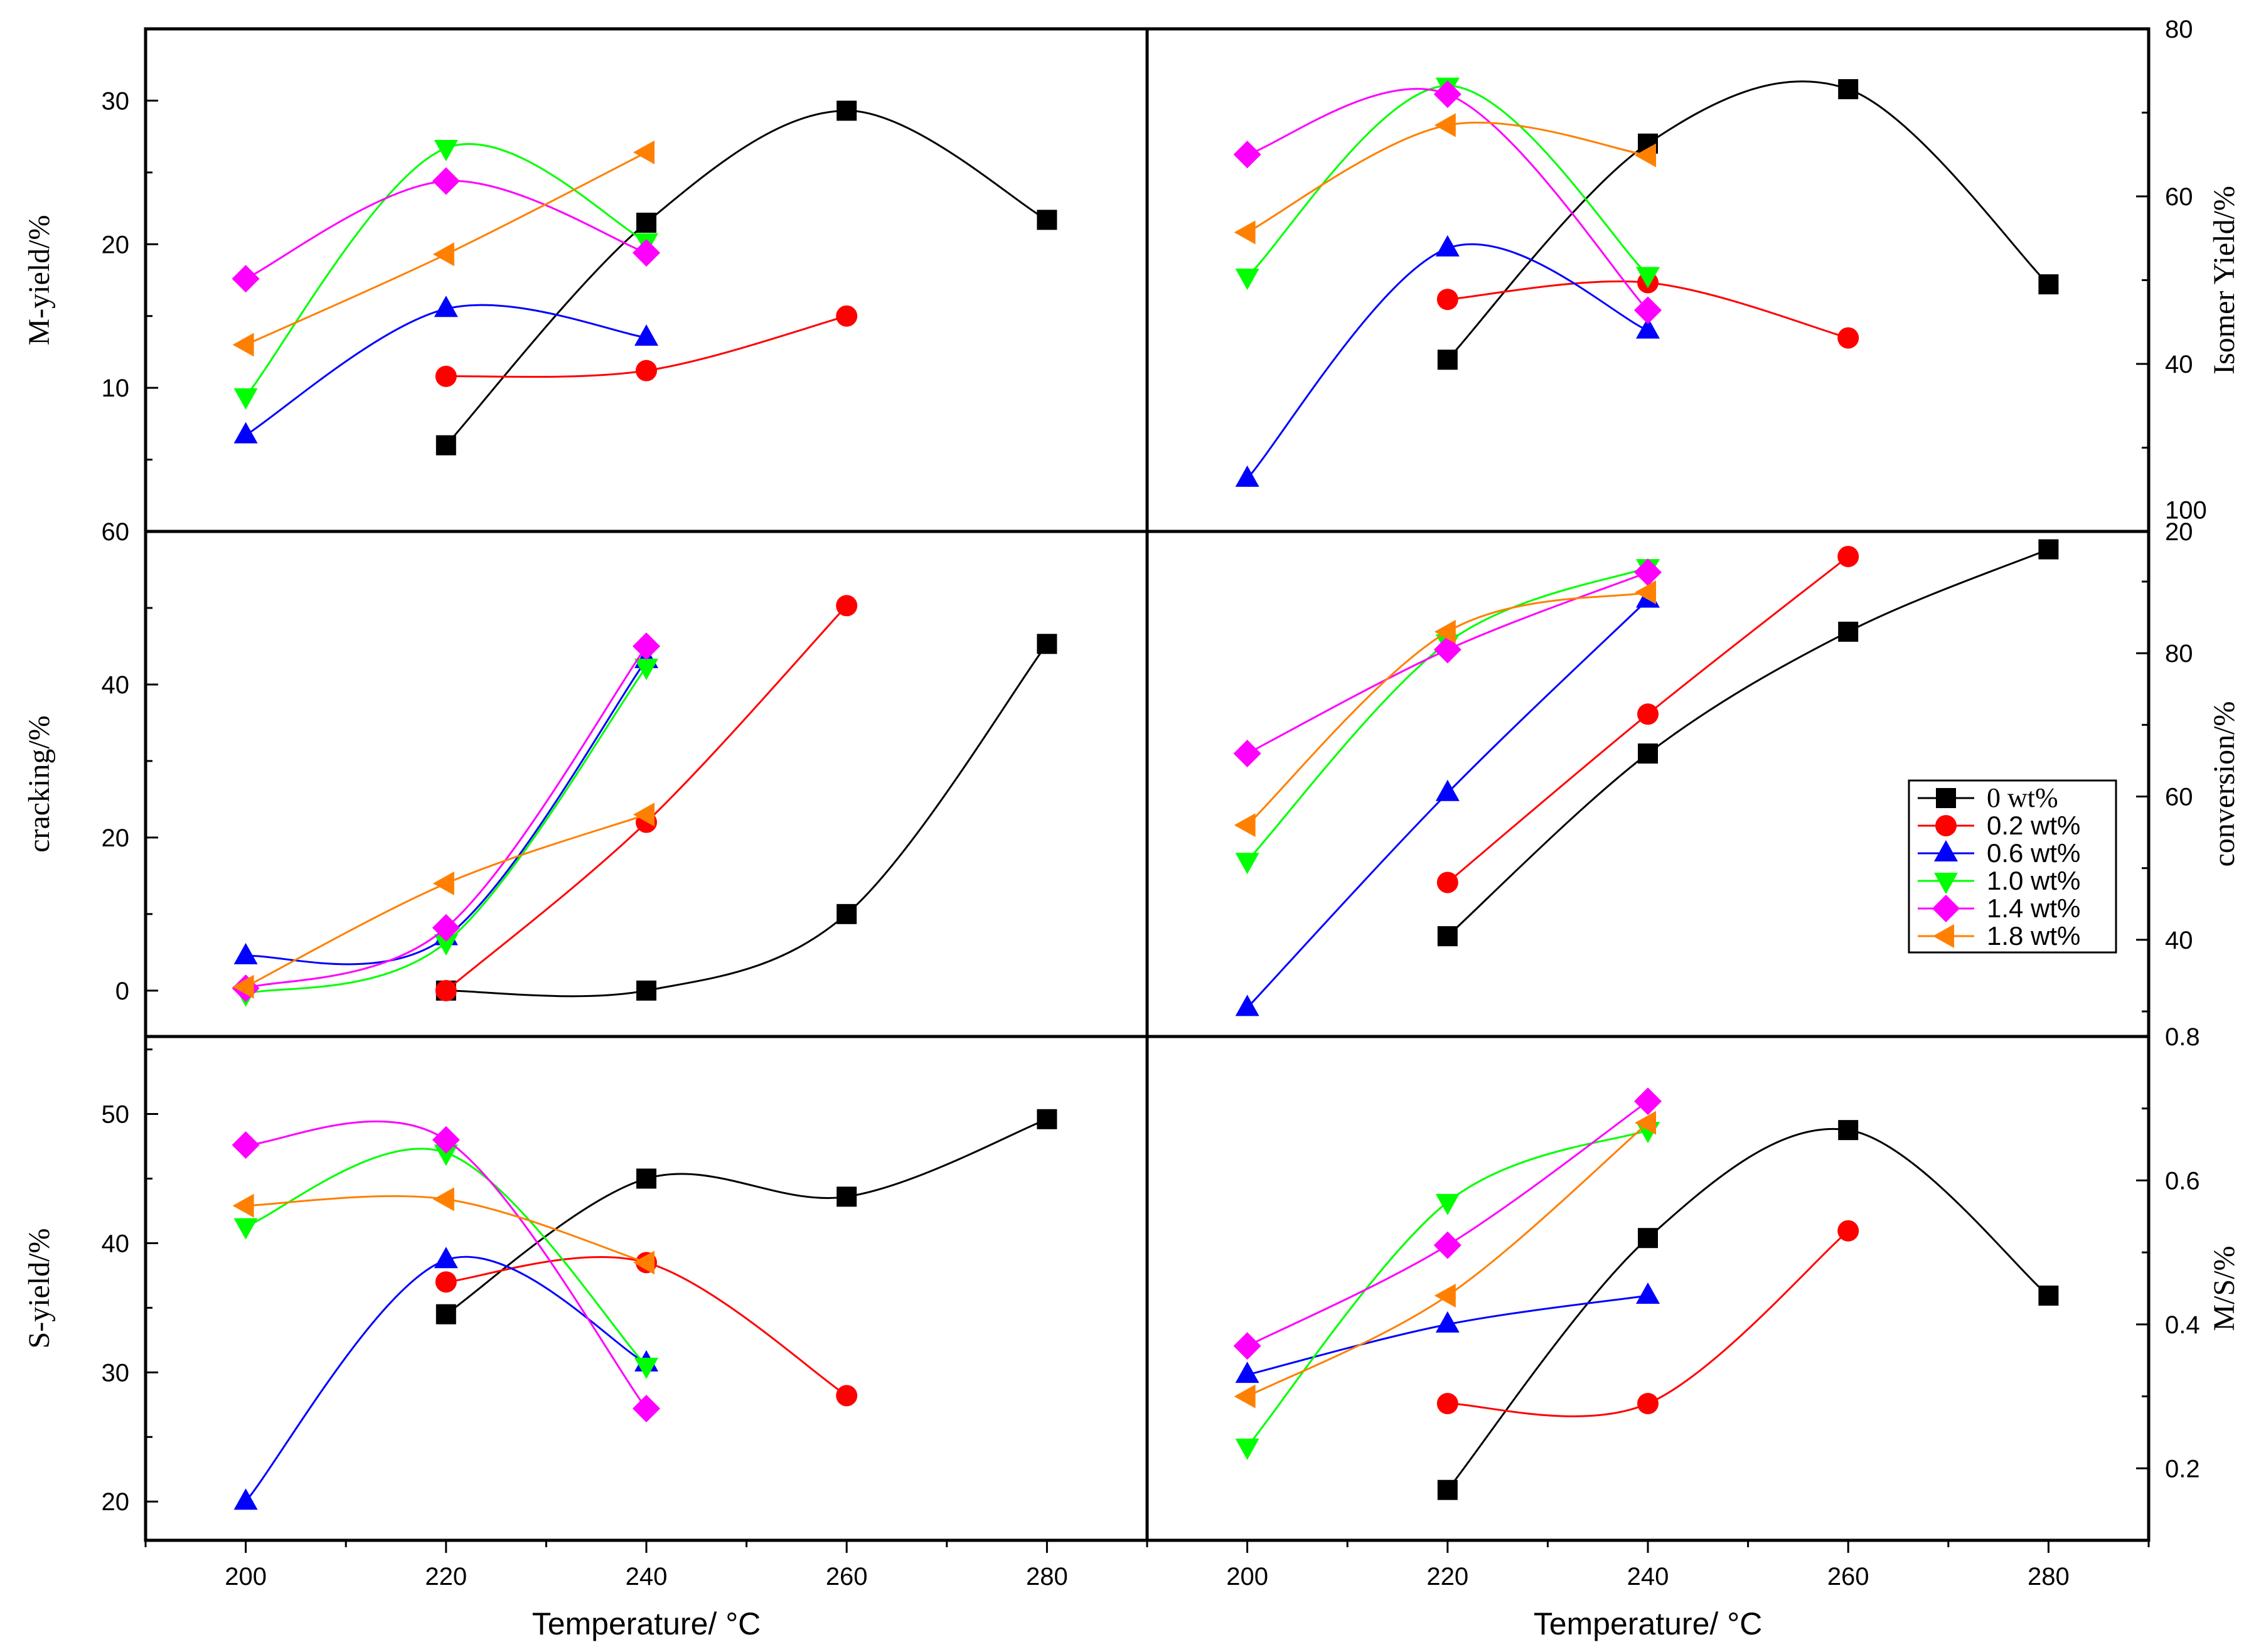 The image size is (2266, 1652). I want to click on y-tick-label: 0.4, so click(2182, 1325).